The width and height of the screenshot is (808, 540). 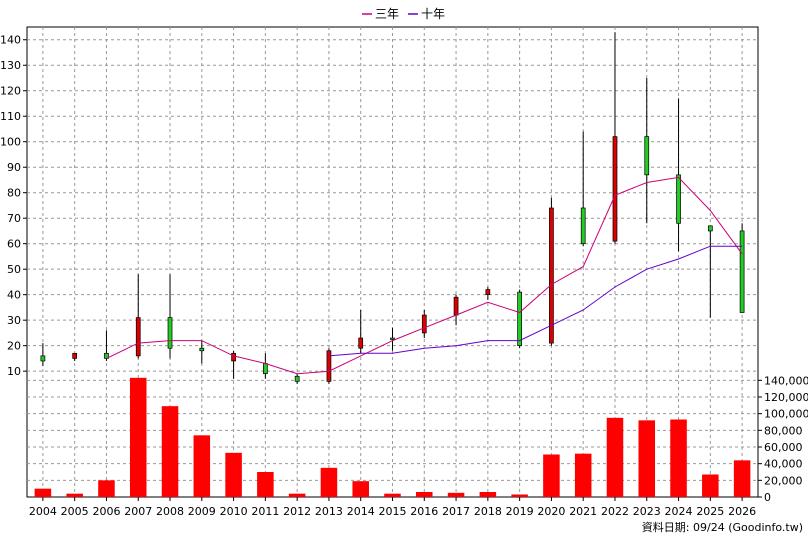 I want to click on price-tick-label: 90, so click(x=14, y=167).